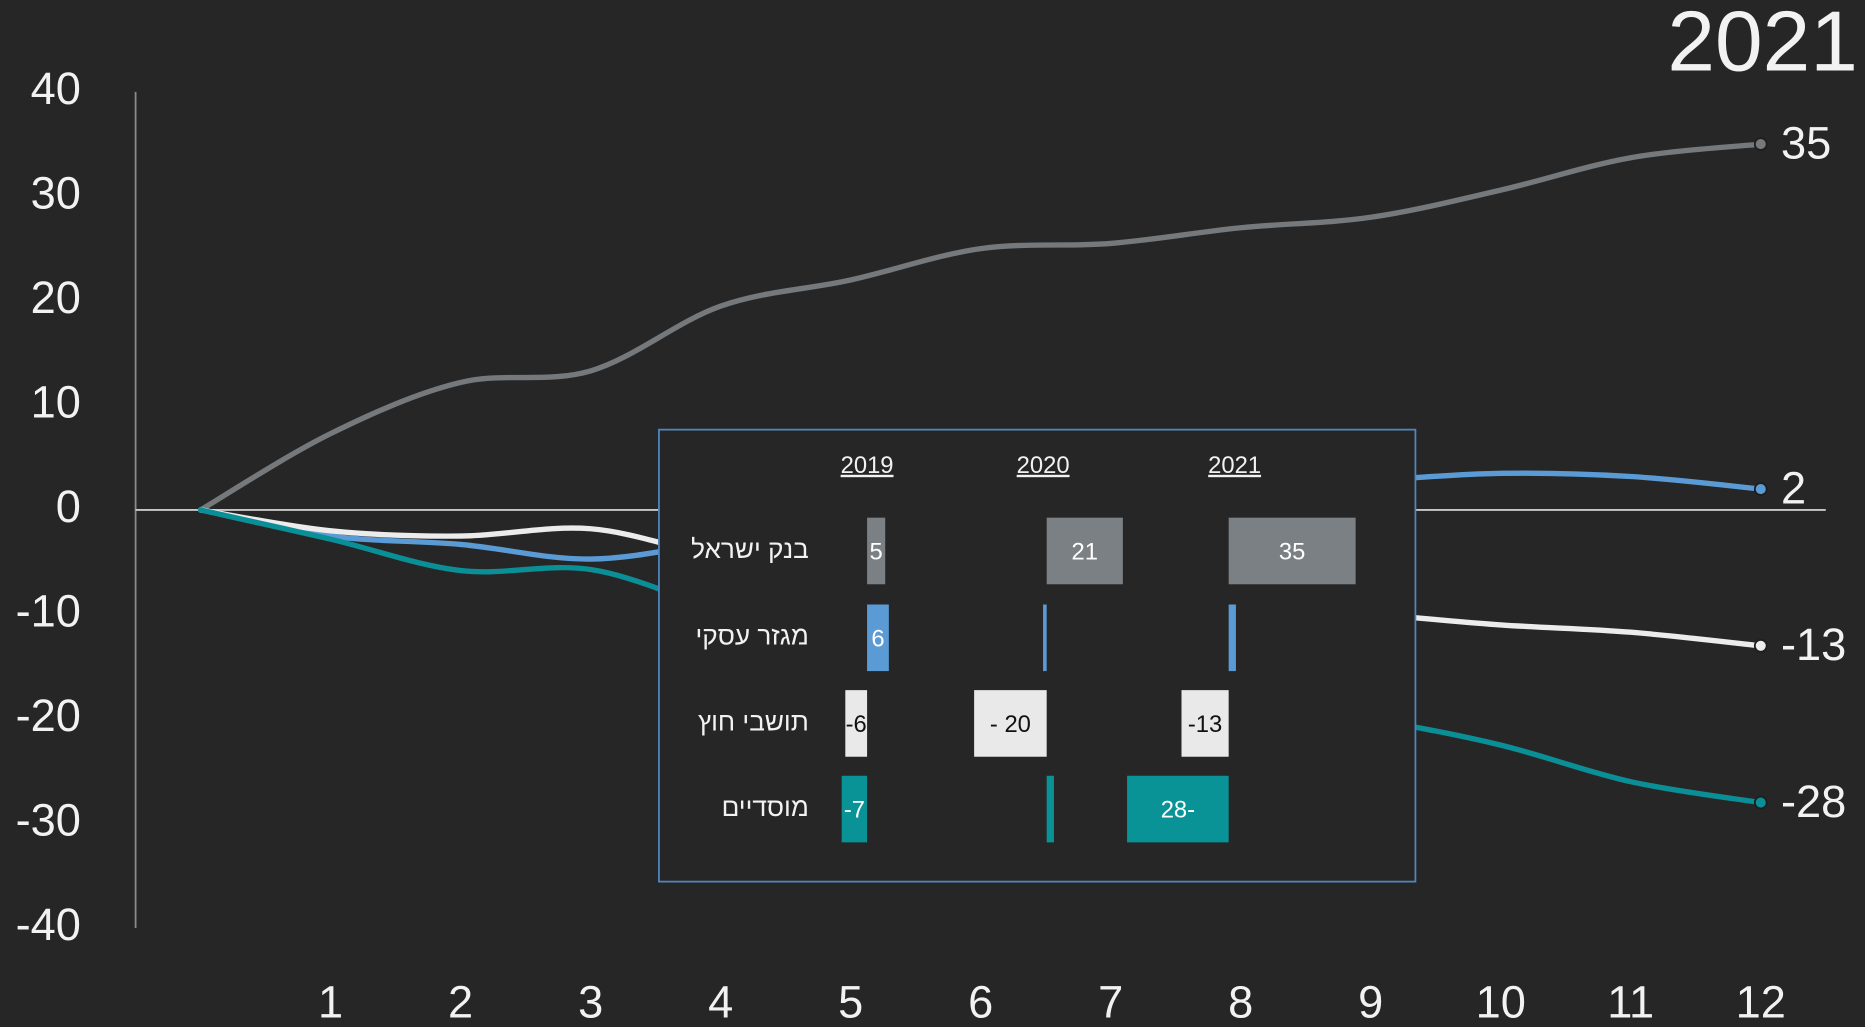 The image size is (1865, 1027). Describe the element at coordinates (1813, 644) in the screenshot. I see `end-label: -13` at that location.